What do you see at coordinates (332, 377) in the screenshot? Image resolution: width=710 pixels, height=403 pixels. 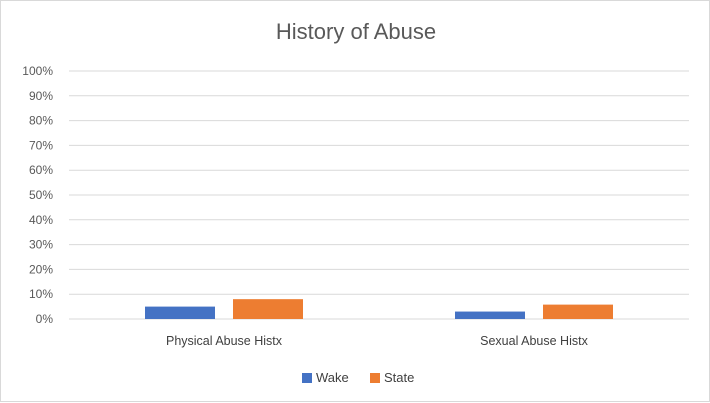 I see `legend-label-wake: Wake` at bounding box center [332, 377].